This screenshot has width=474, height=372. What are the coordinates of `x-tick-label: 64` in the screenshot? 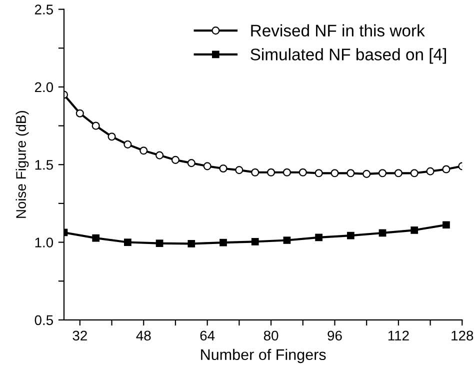 It's located at (207, 335).